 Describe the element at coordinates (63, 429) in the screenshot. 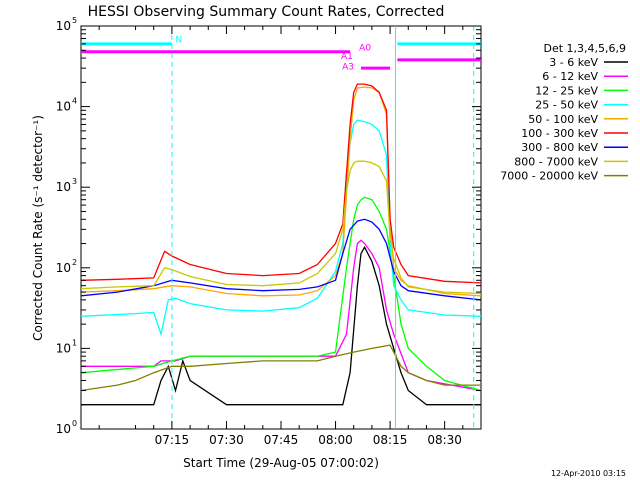

I see `y-tick-label-0: 10` at that location.